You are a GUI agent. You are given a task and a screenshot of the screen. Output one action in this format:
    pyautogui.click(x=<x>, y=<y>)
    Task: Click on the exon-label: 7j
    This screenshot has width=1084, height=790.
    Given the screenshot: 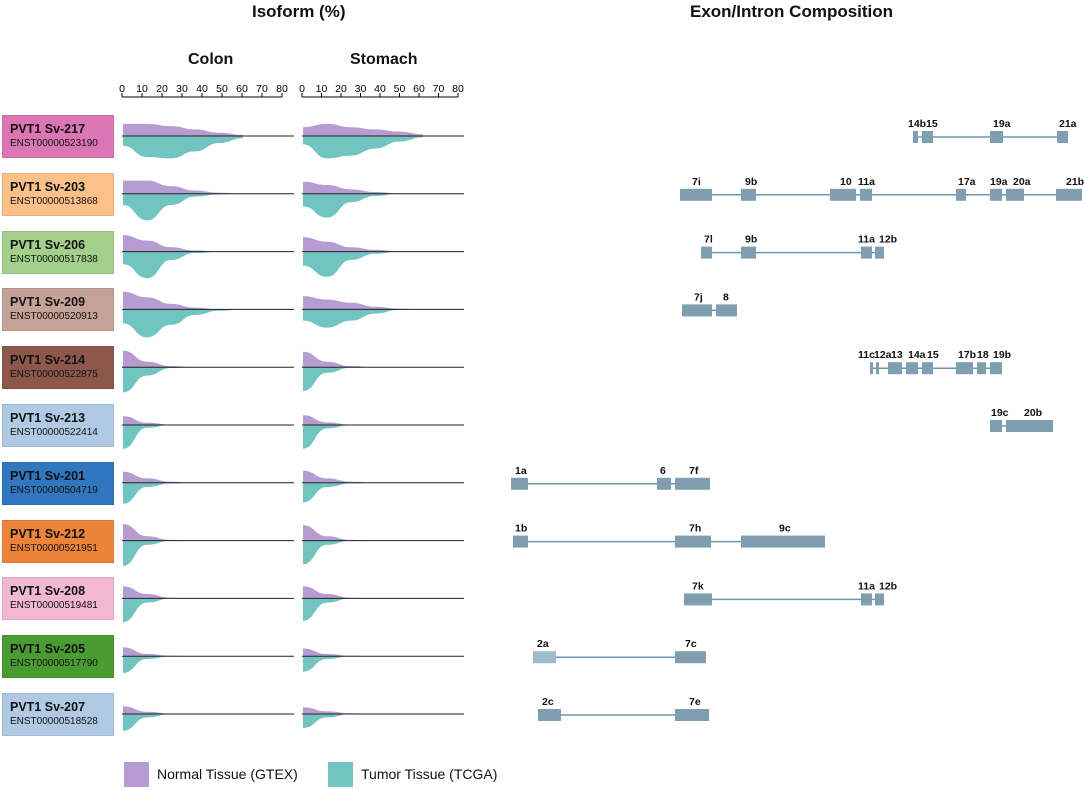 What is the action you would take?
    pyautogui.click(x=698, y=297)
    